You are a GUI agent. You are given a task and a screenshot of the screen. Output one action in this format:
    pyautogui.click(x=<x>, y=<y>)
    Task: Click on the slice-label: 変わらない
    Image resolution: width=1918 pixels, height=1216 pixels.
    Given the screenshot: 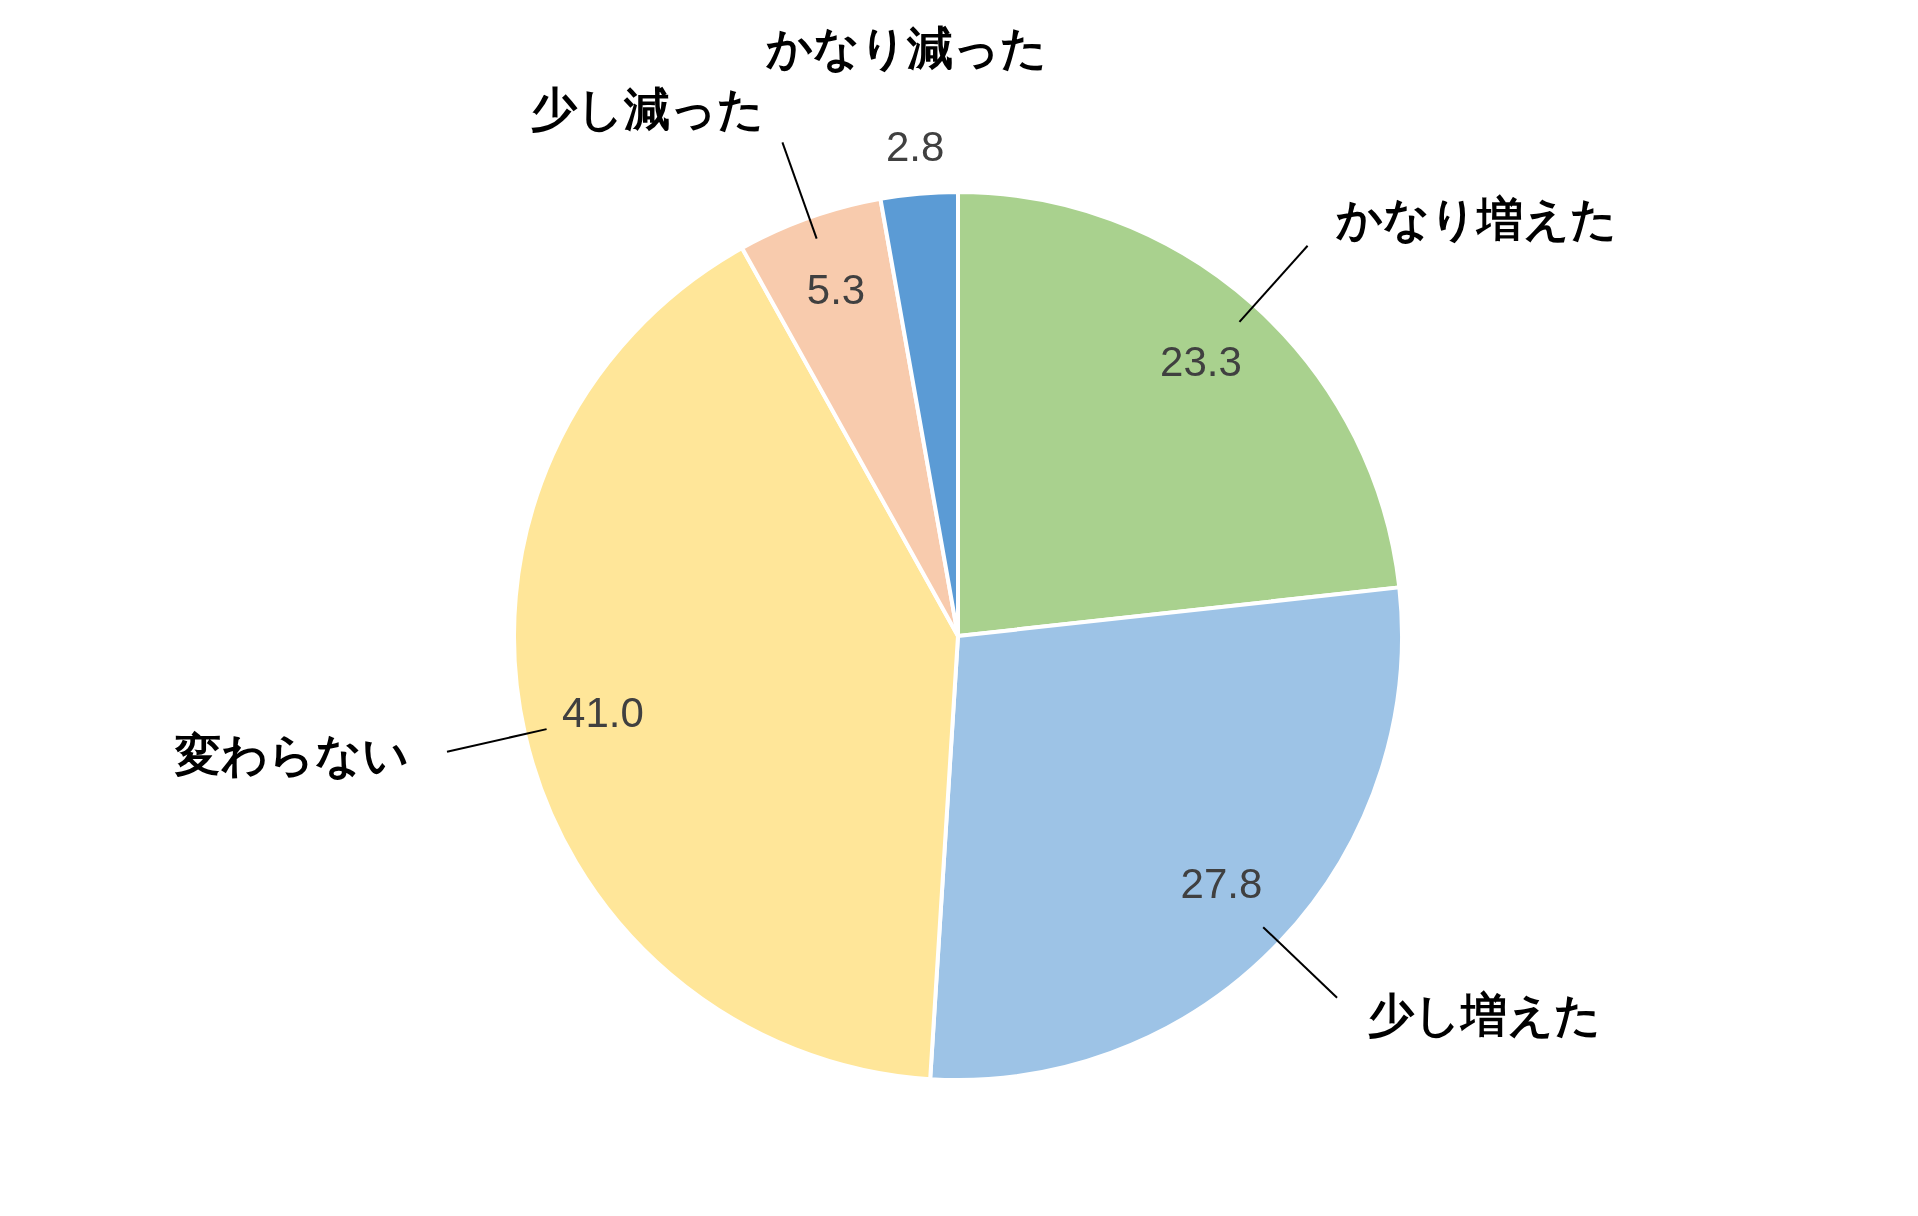 What is the action you would take?
    pyautogui.click(x=291, y=754)
    